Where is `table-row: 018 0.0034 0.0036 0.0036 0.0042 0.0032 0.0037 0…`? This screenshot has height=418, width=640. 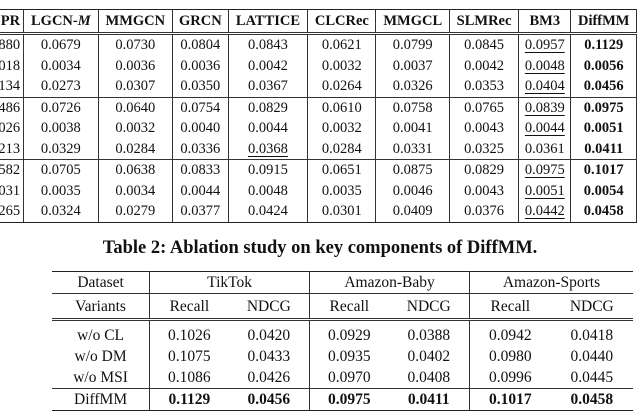
table-row: 018 0.0034 0.0036 0.0036 0.0042 0.0032 0.0037 0… is located at coordinates (318, 65).